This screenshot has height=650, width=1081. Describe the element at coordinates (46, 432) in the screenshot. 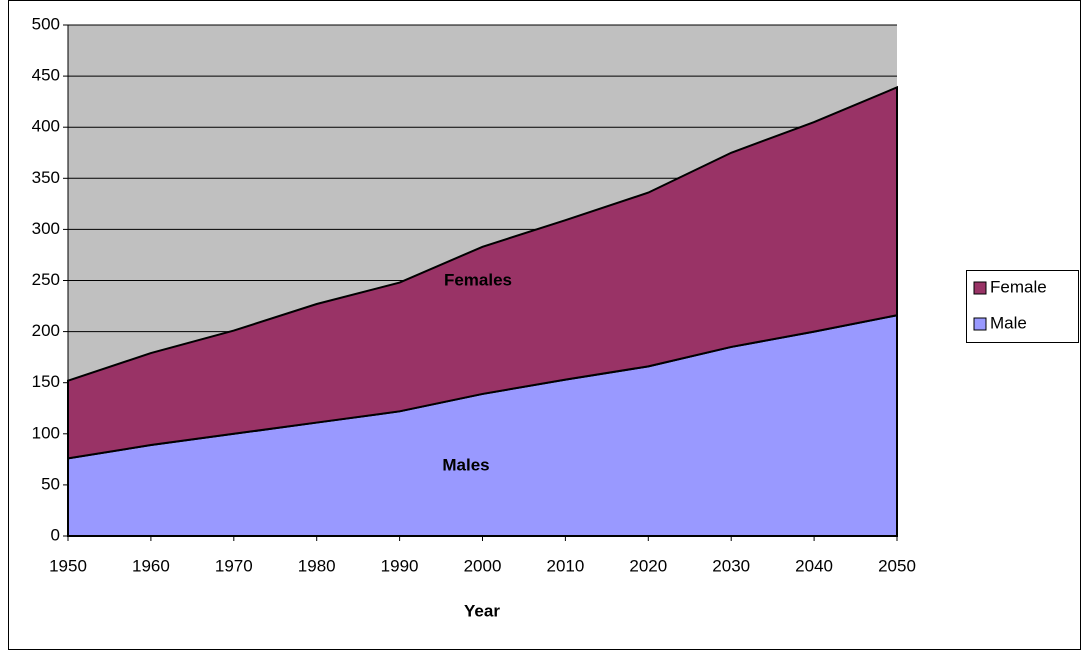

I see `y-tick-label: 100` at that location.